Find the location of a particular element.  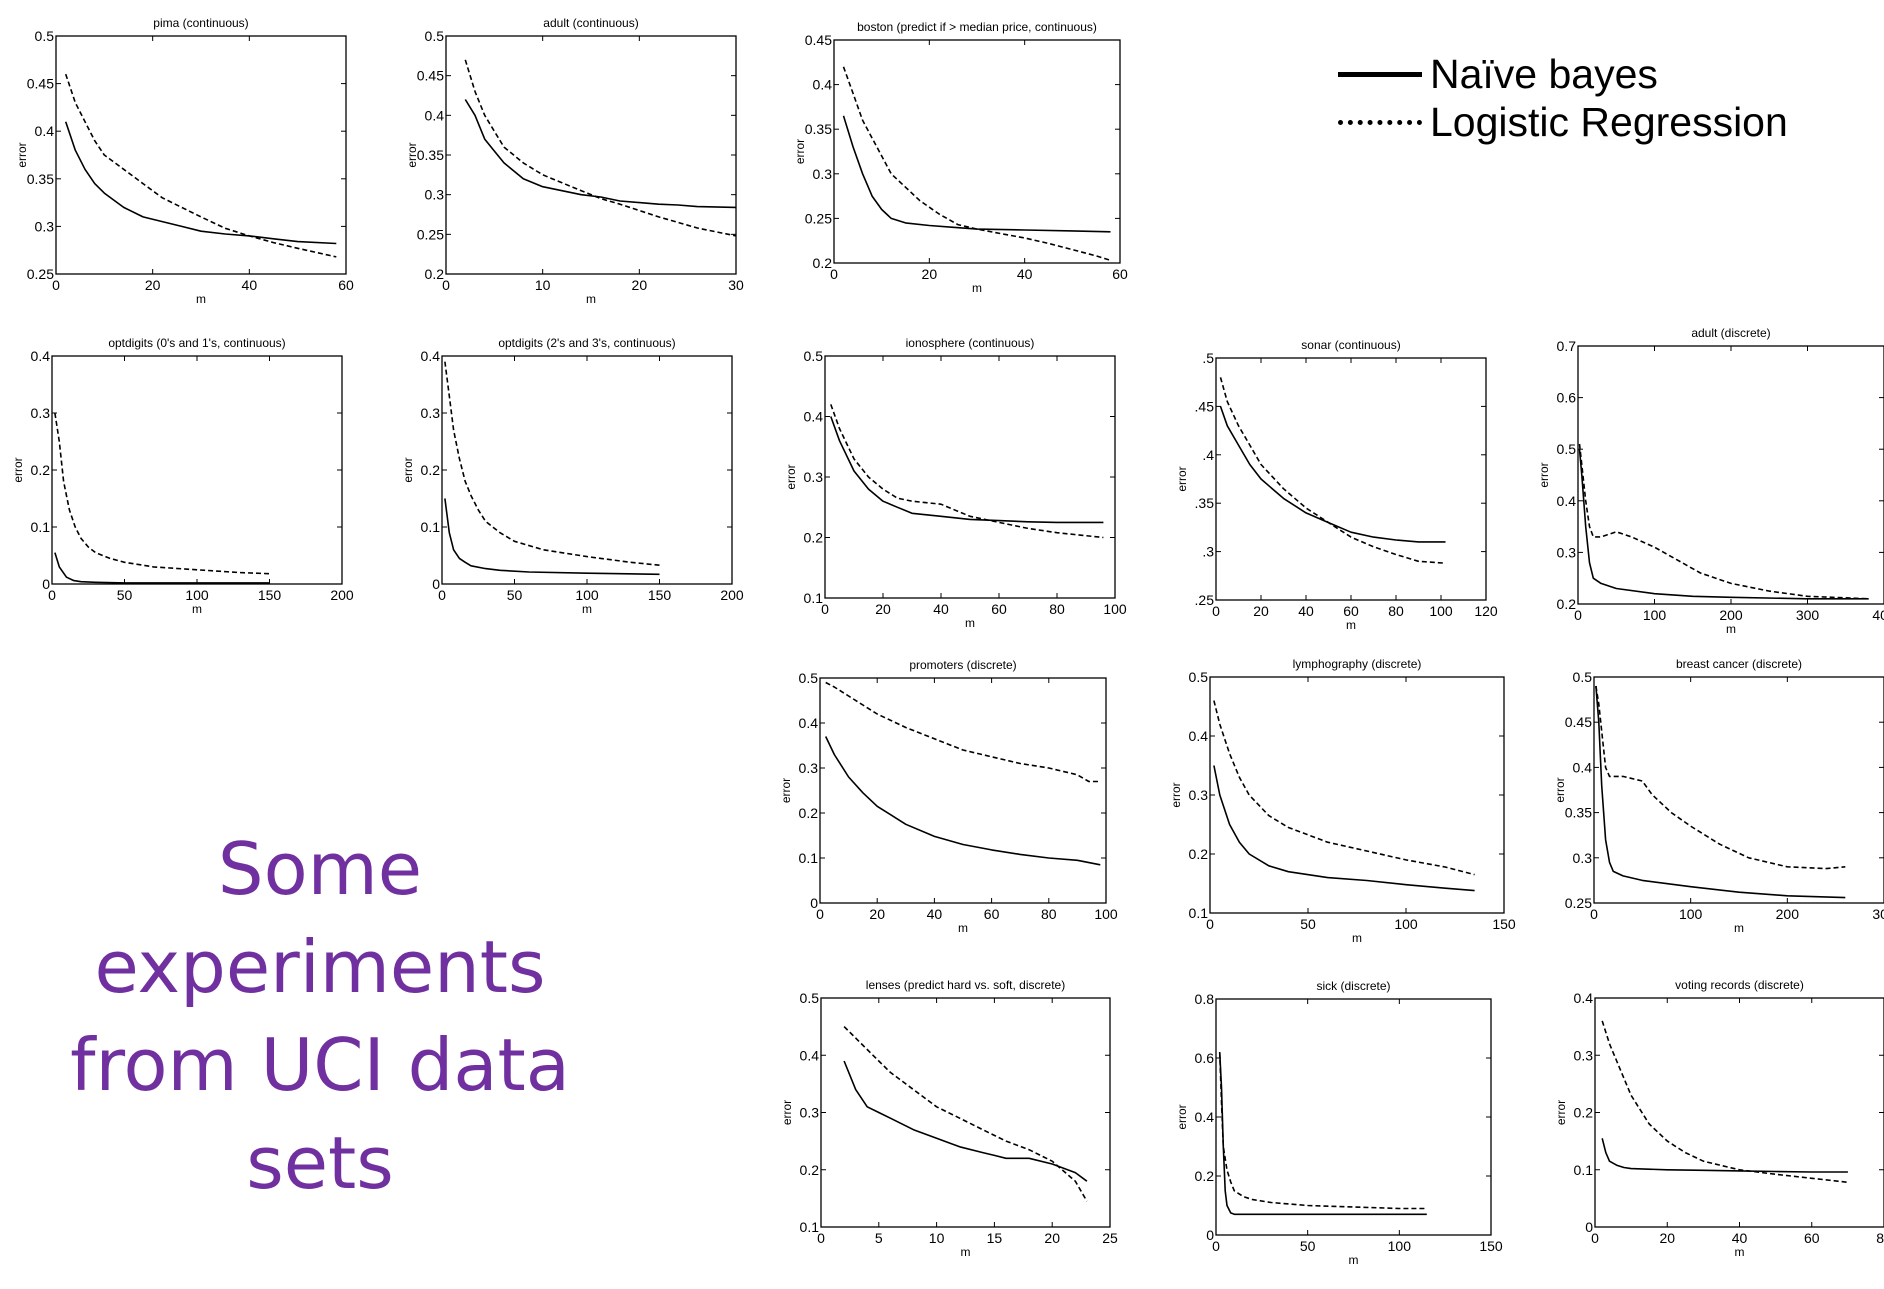

x-tick-label: 120 is located at coordinates (1486, 611).